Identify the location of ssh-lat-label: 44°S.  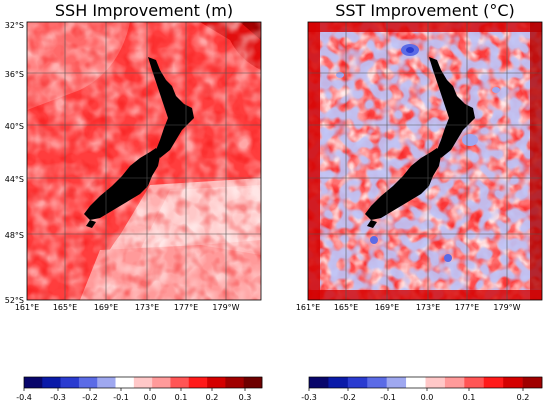
(14, 179).